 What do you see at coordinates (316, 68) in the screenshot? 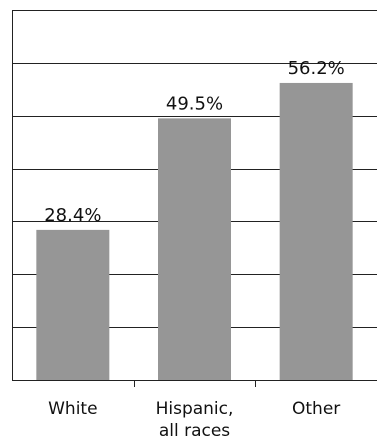
I see `data-label: 56.2%` at bounding box center [316, 68].